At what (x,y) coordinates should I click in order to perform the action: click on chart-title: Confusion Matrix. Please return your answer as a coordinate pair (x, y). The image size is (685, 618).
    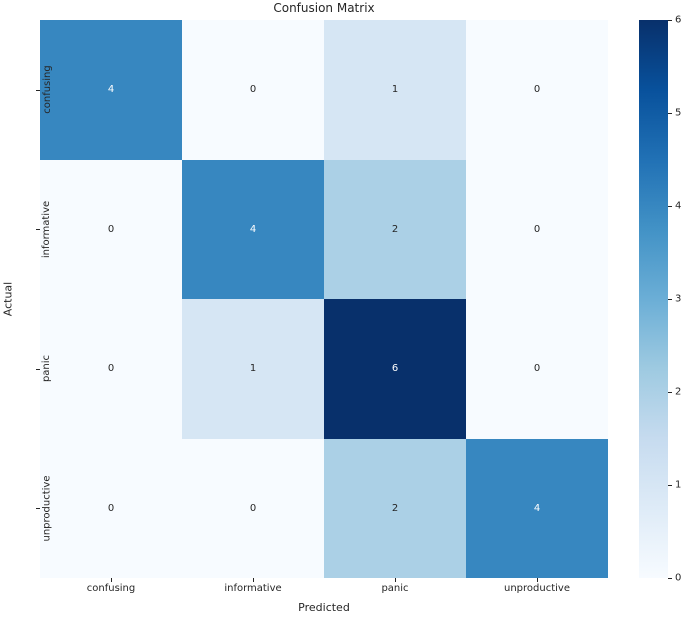
    Looking at the image, I should click on (324, 8).